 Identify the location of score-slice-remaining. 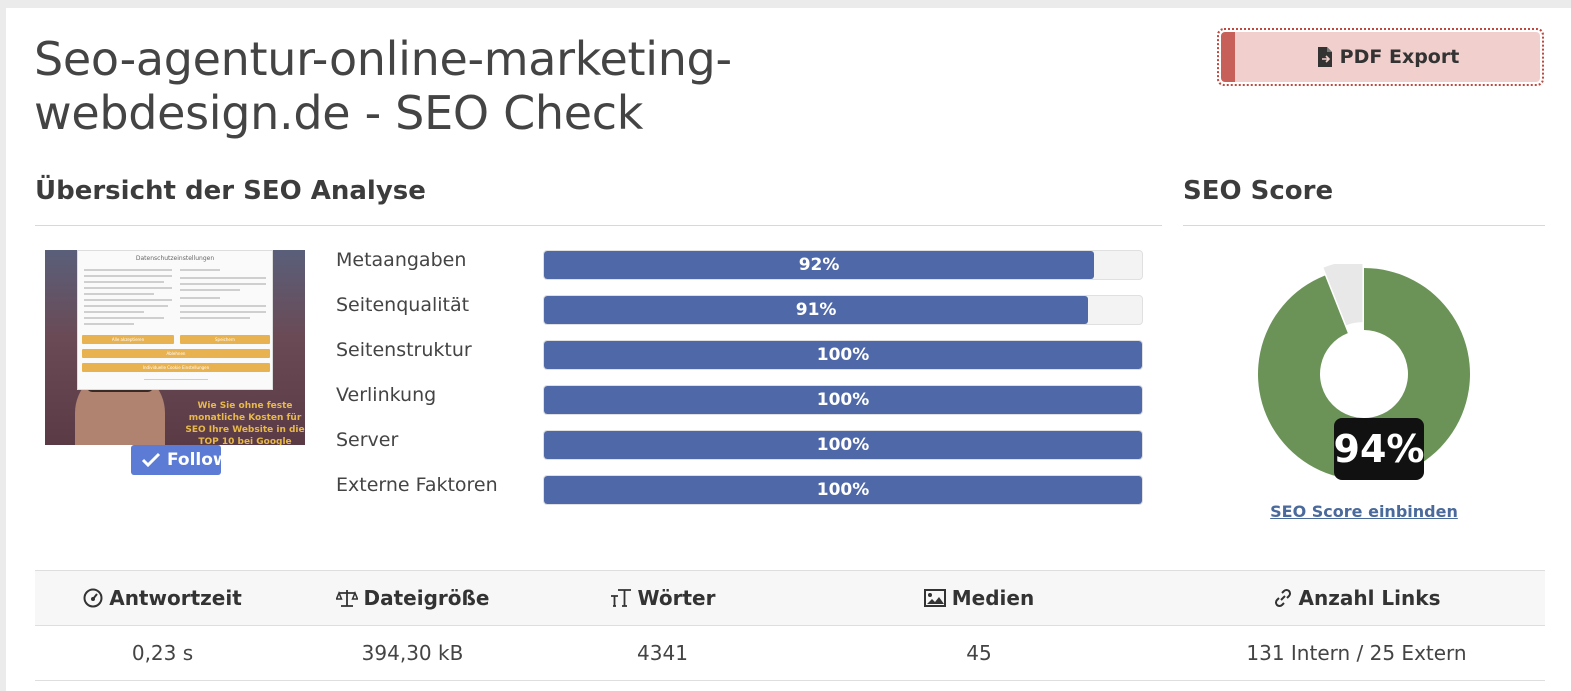
(1343, 295).